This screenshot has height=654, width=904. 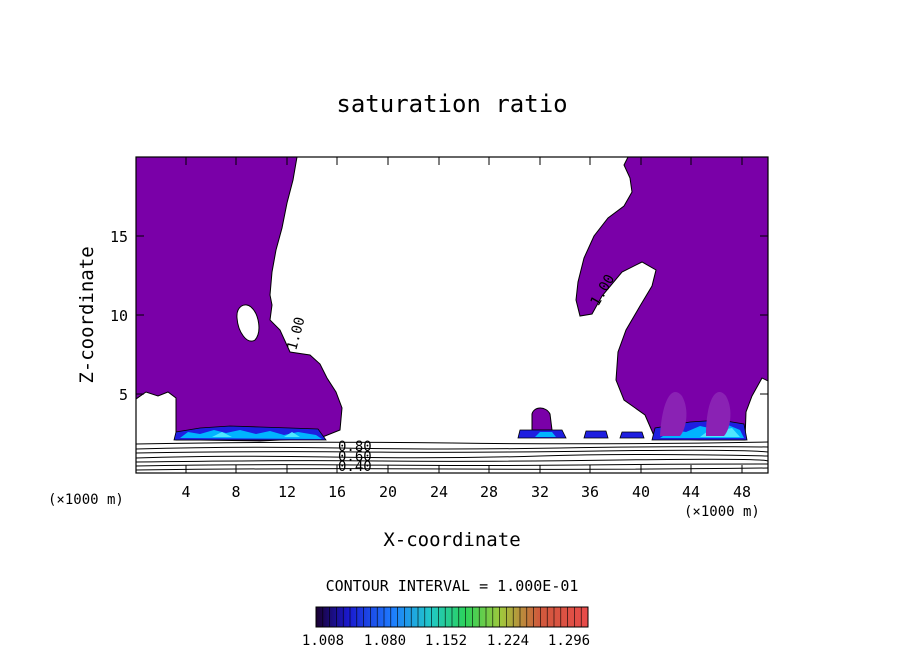 I want to click on surface-layer-right, so click(x=699, y=416).